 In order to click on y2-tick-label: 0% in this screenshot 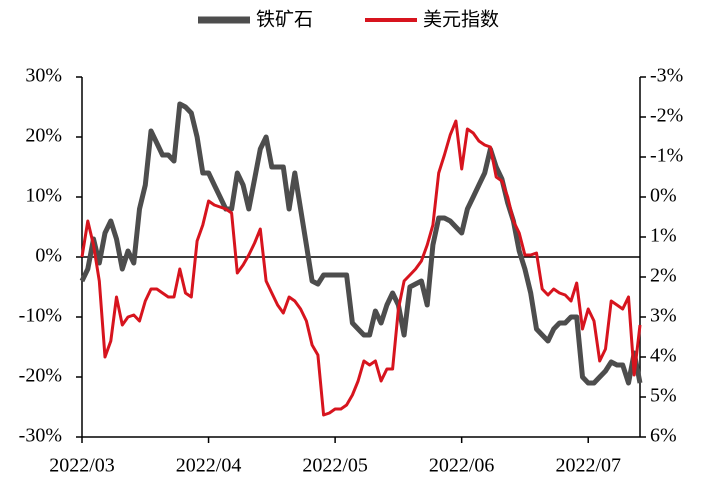, I will do `click(663, 196)`.